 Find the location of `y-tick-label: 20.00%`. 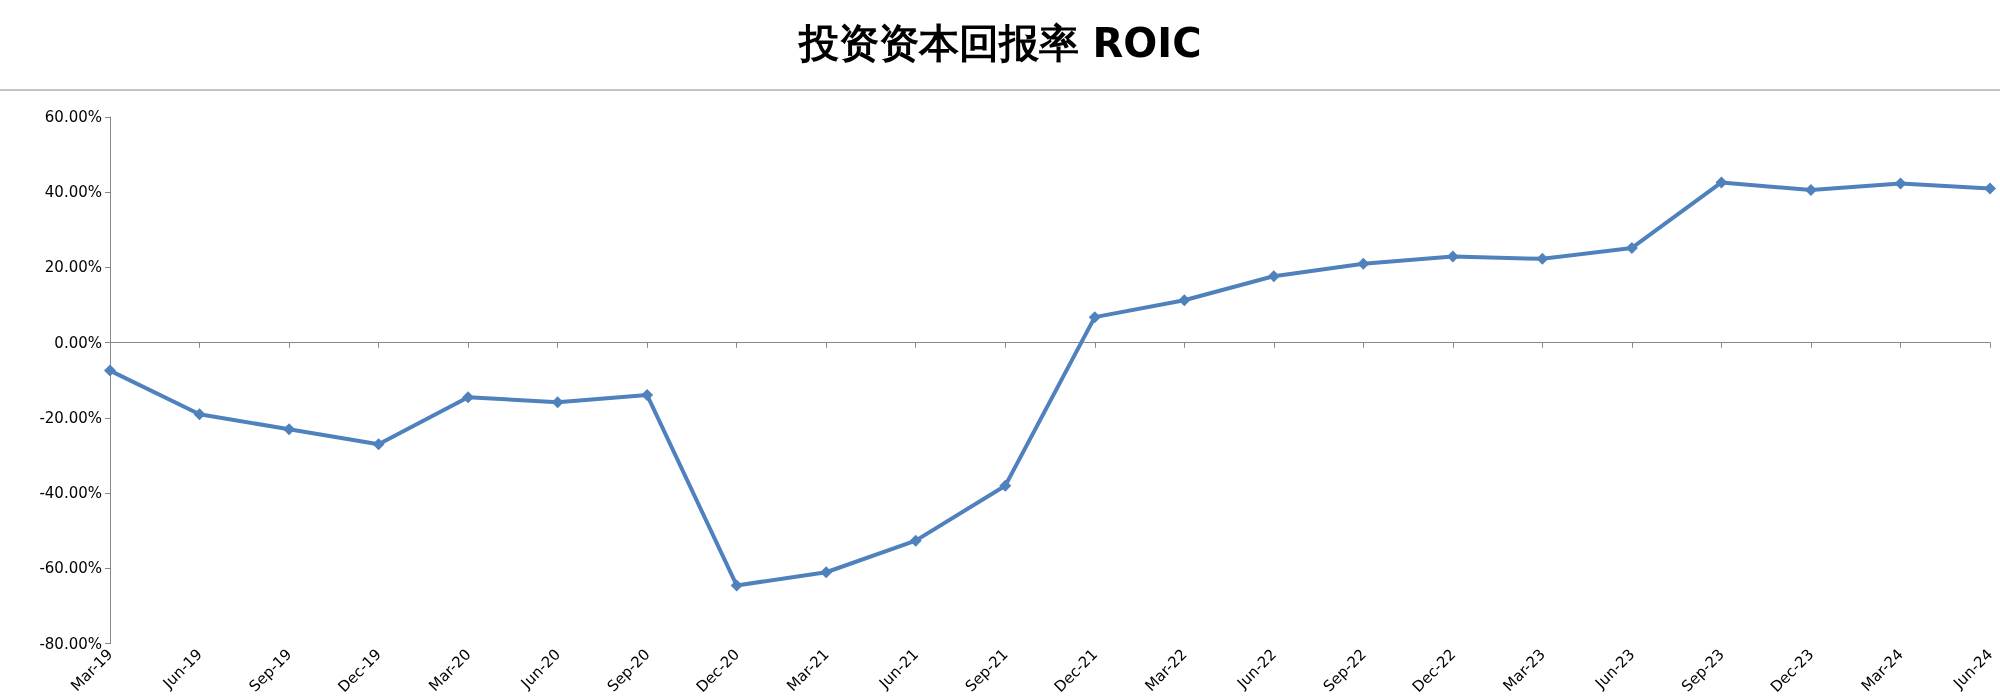

y-tick-label: 20.00% is located at coordinates (73, 267).